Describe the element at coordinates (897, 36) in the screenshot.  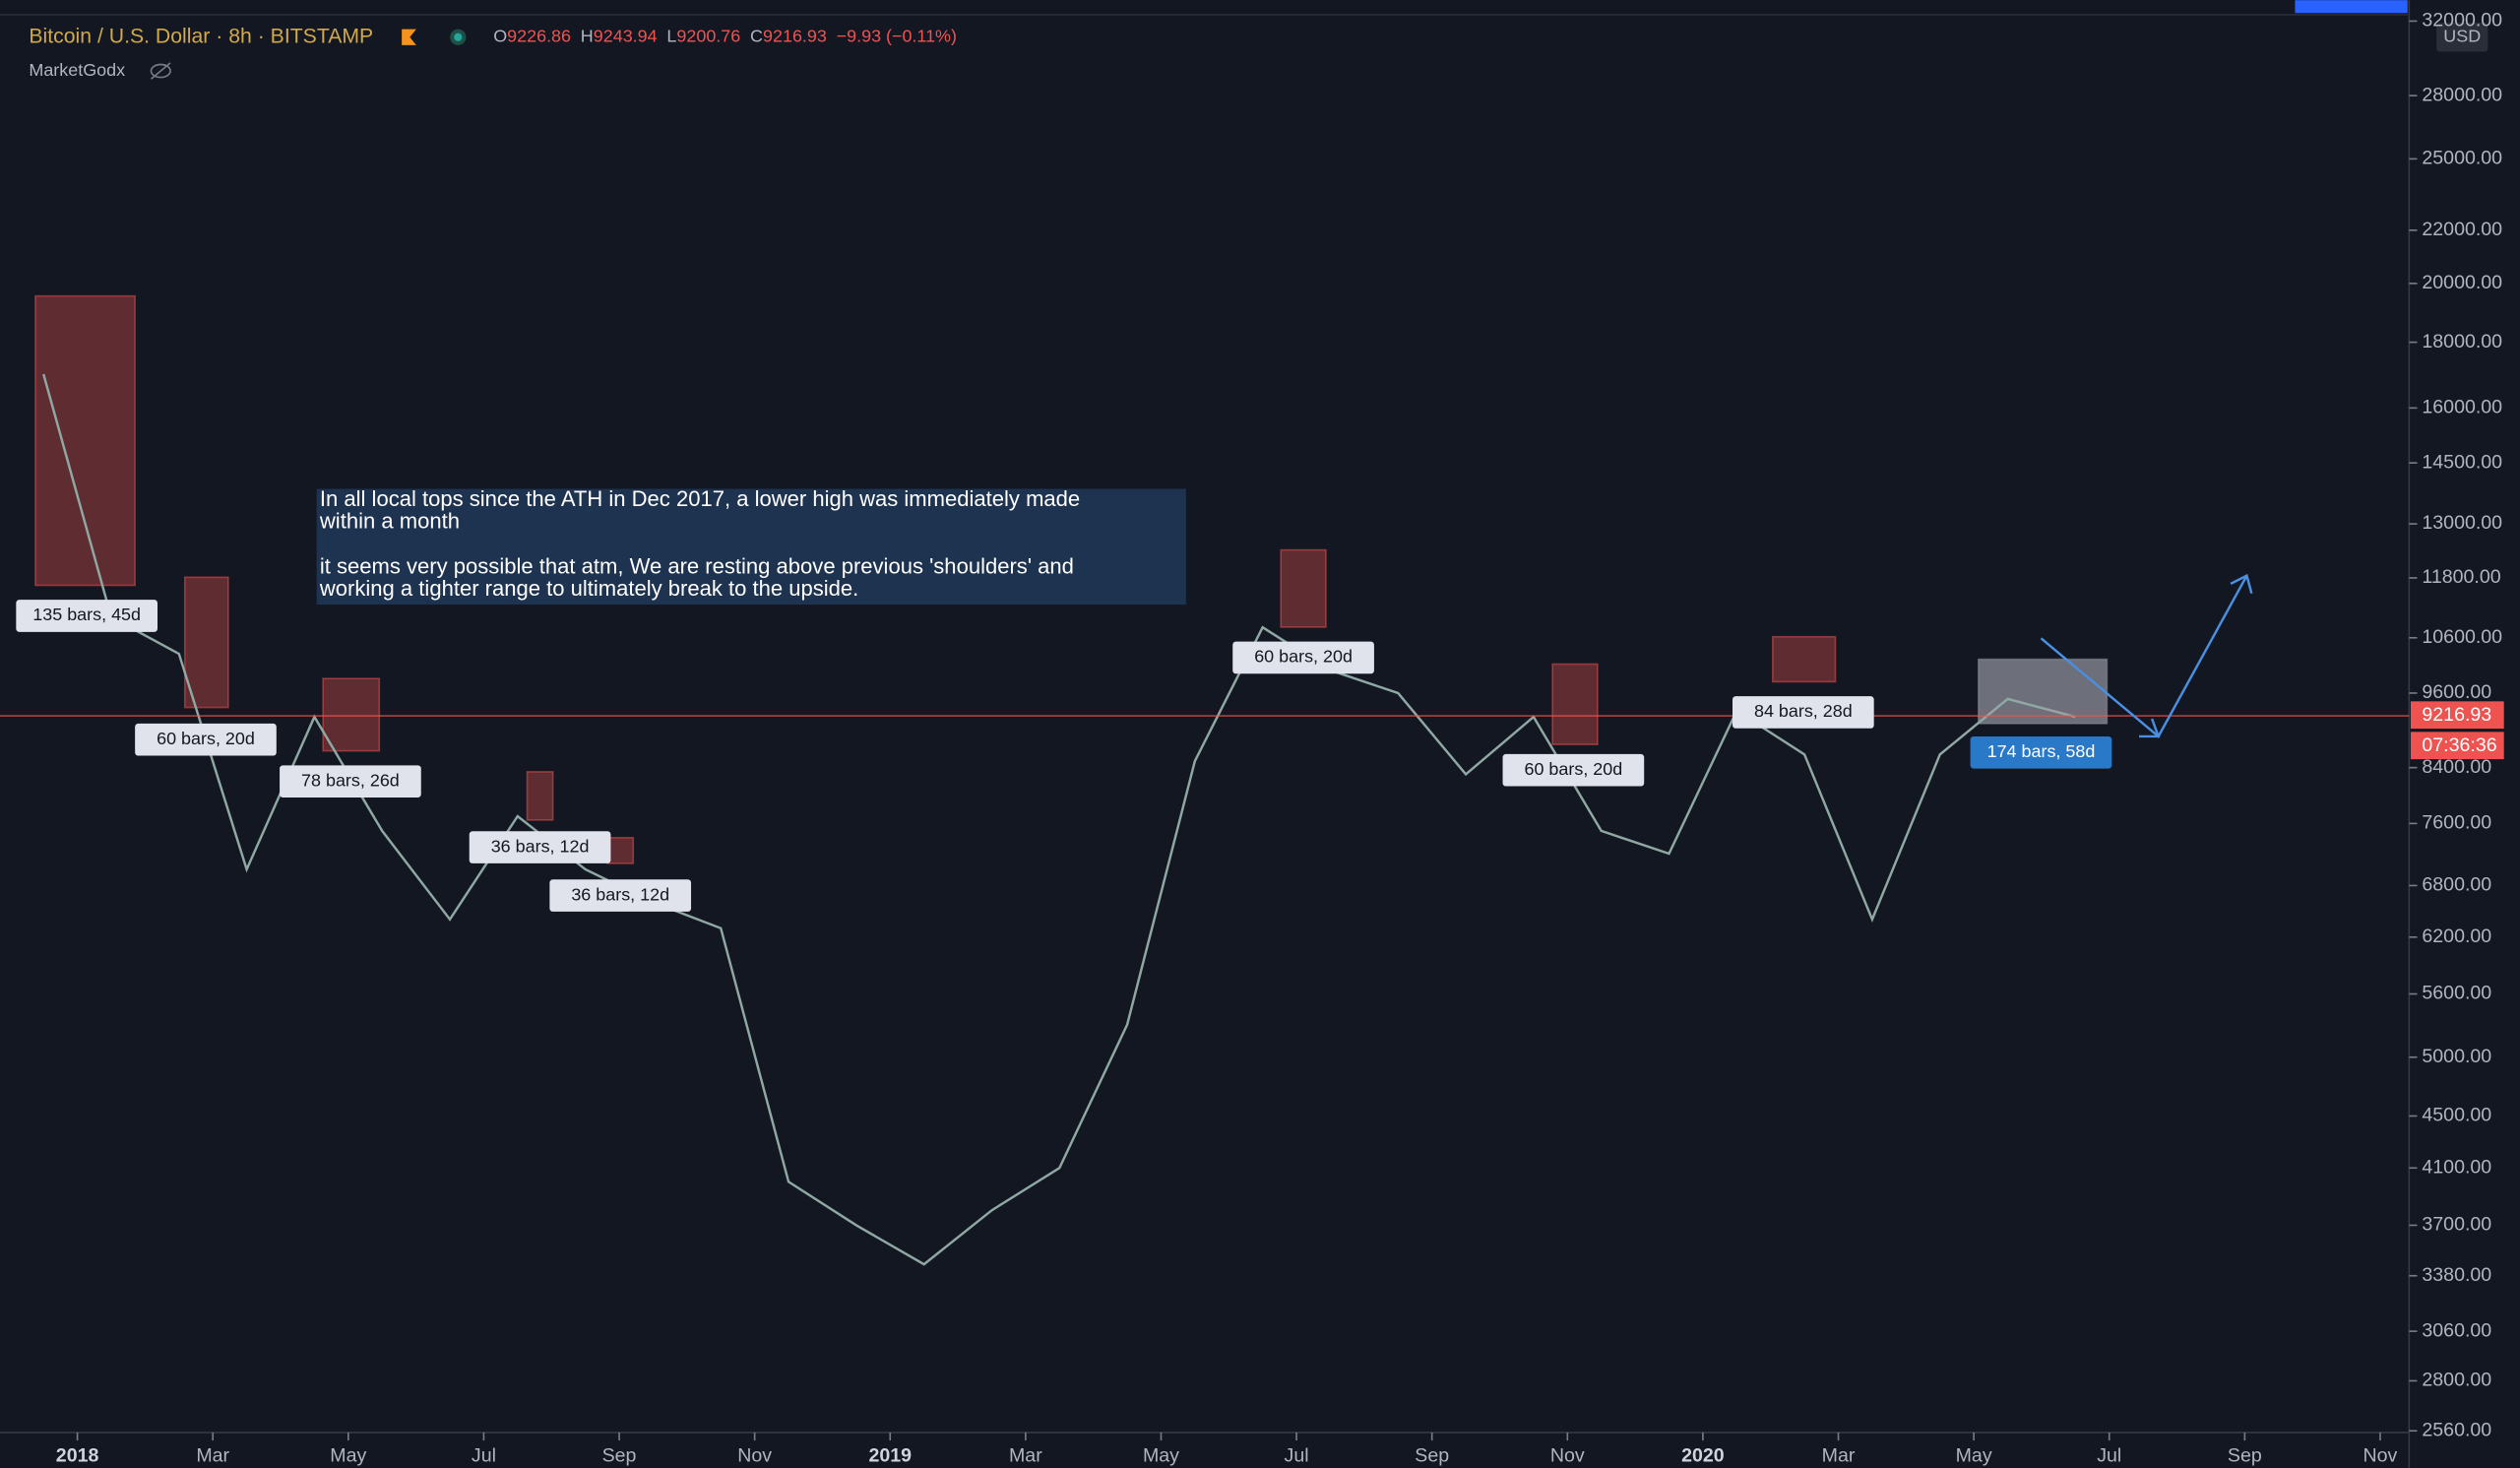
I see `change: −9.93 (−0.11%)` at that location.